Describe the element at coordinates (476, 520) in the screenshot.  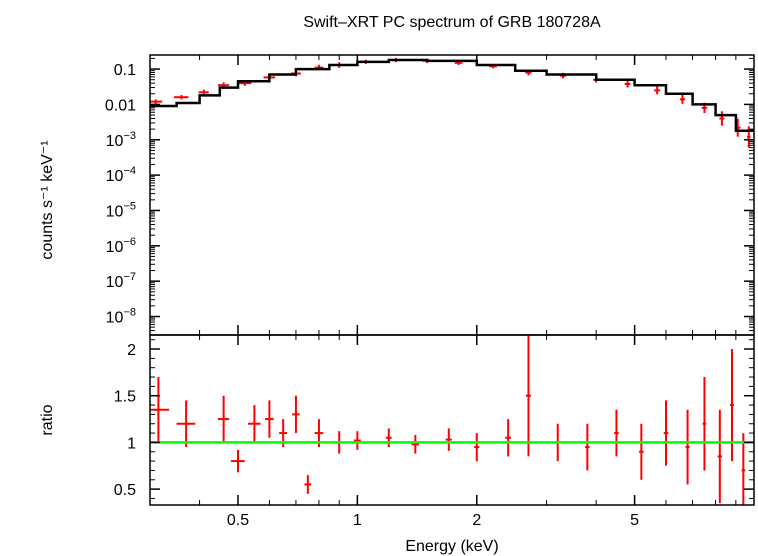
I see `x-tick-label: 2` at that location.